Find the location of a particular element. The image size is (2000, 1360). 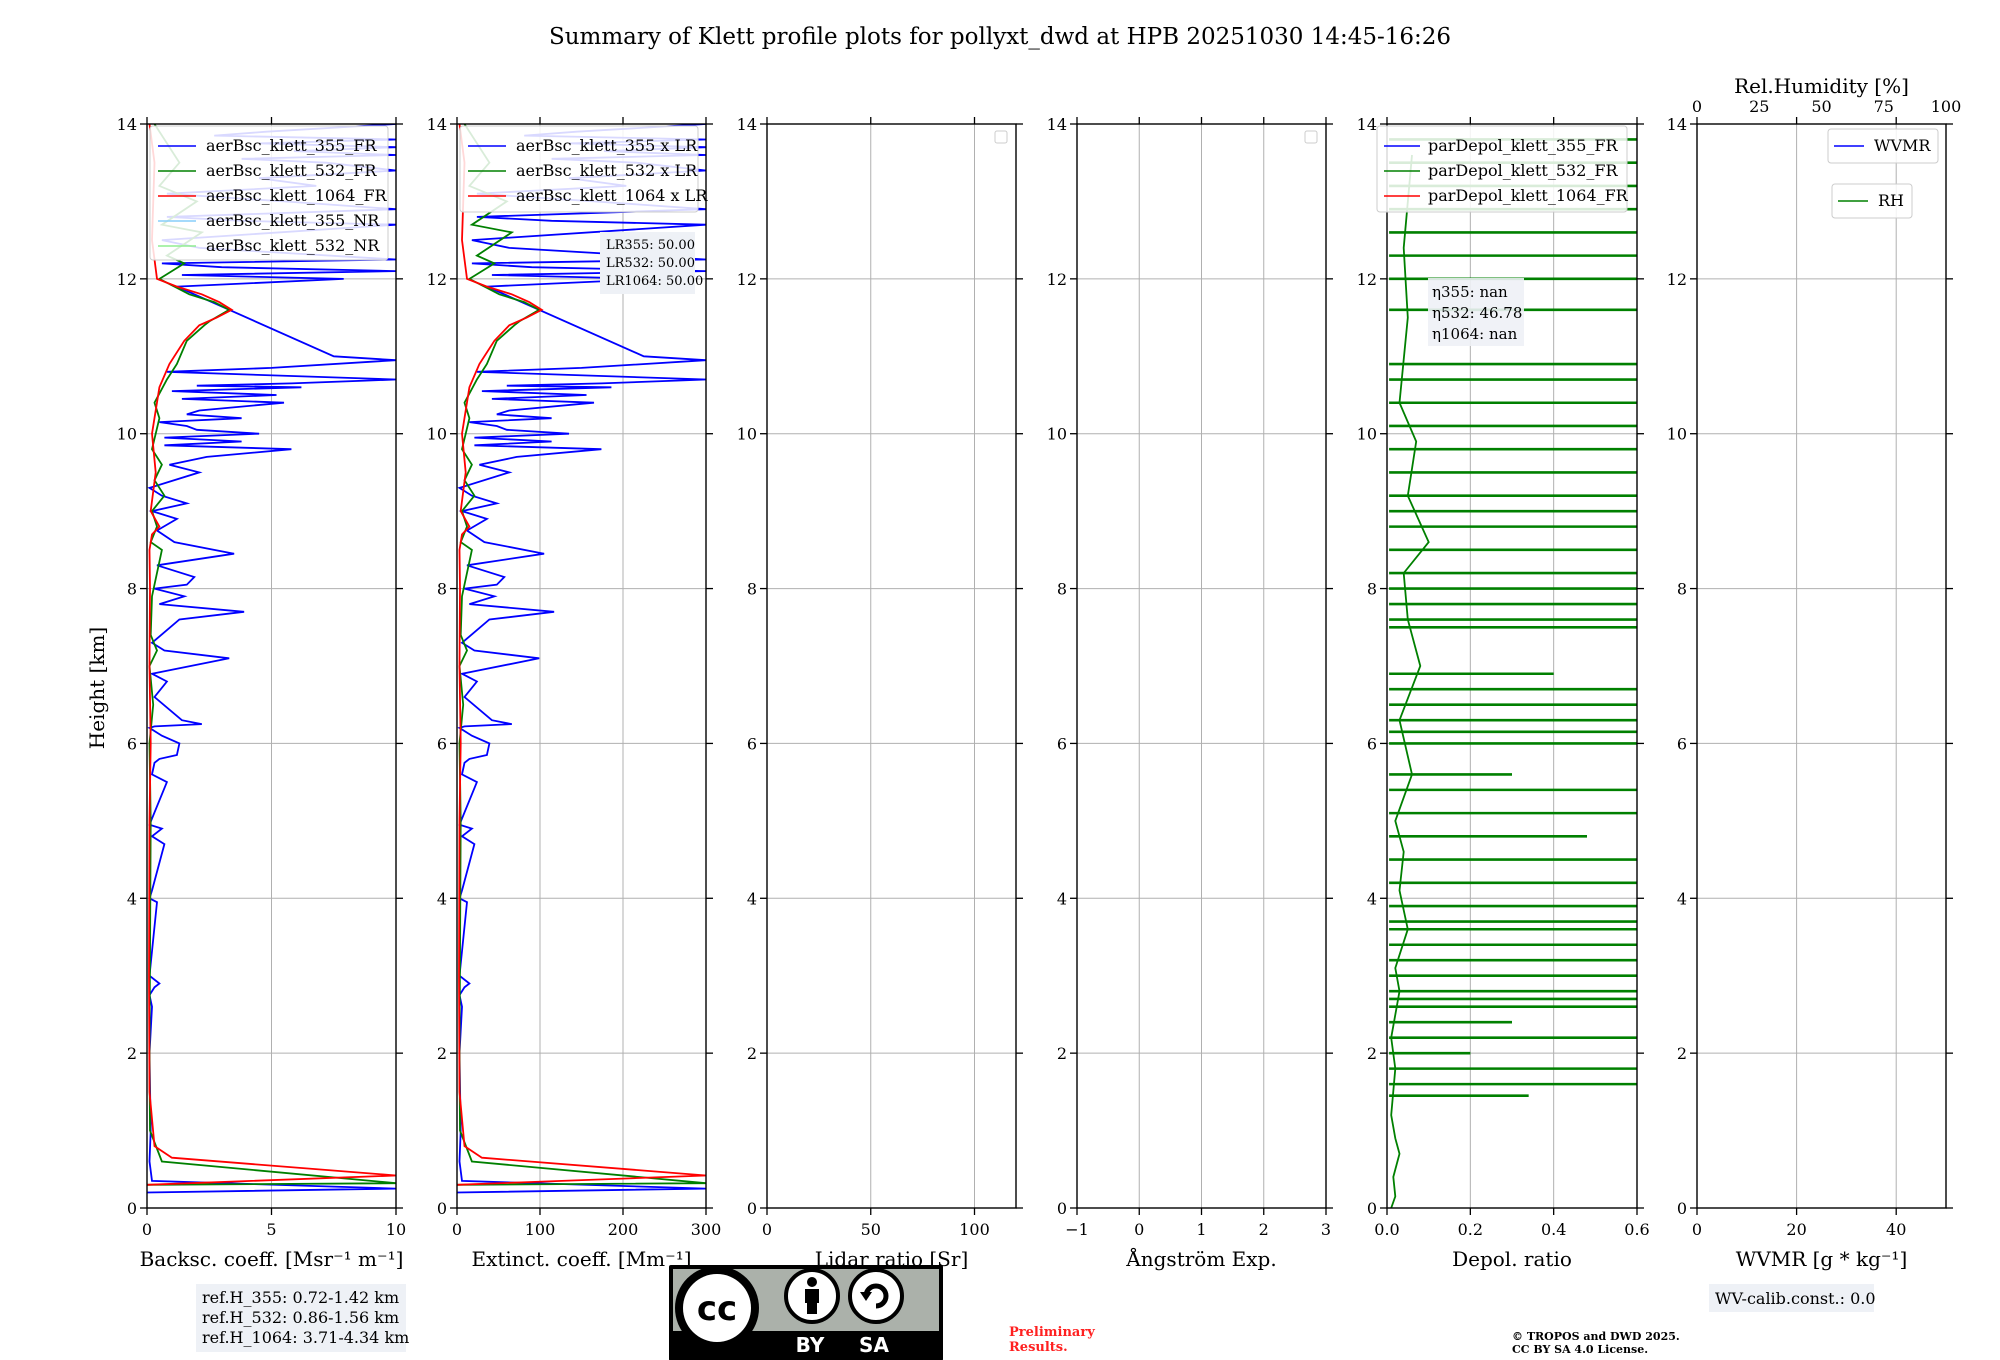

x-tick-label: 10 is located at coordinates (396, 1229).